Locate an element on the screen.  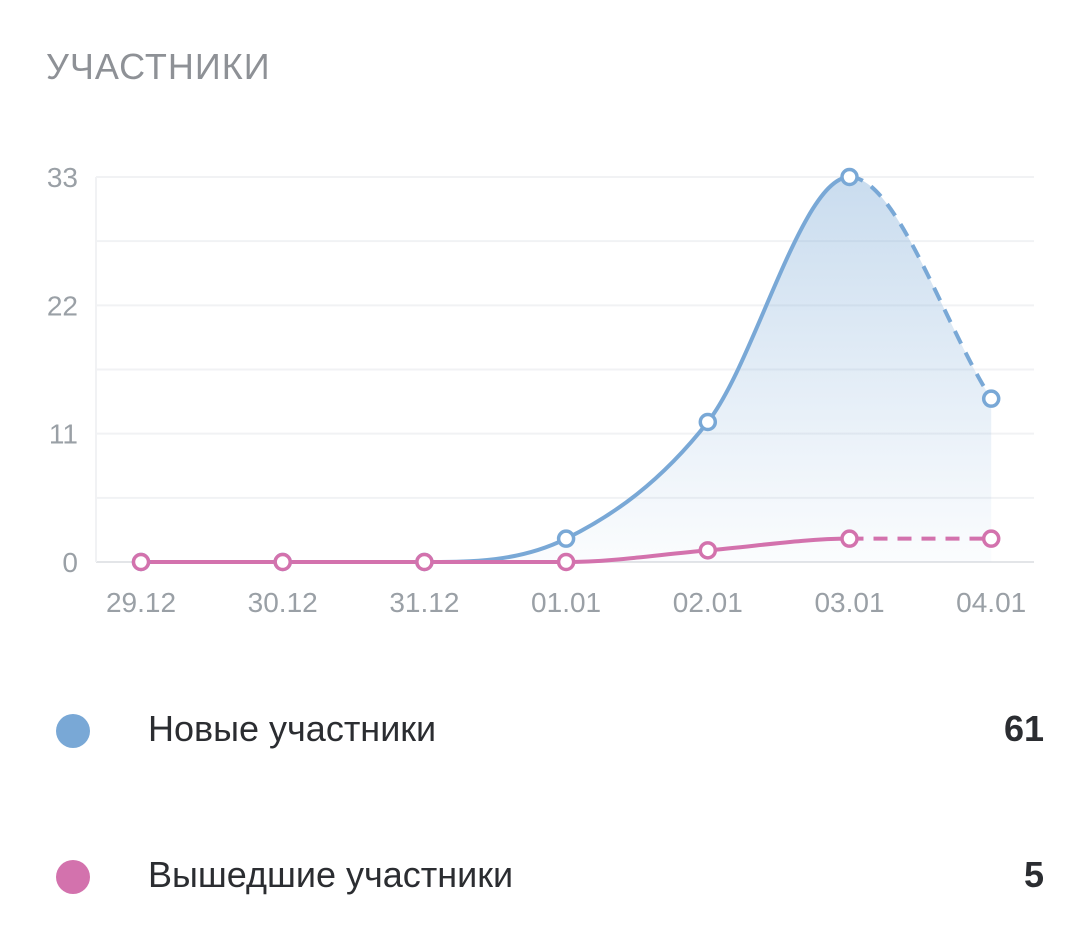
x-axis: 29.12 30.12 31.12 01.01 02.01 03.01 04.01 is located at coordinates (566, 602).